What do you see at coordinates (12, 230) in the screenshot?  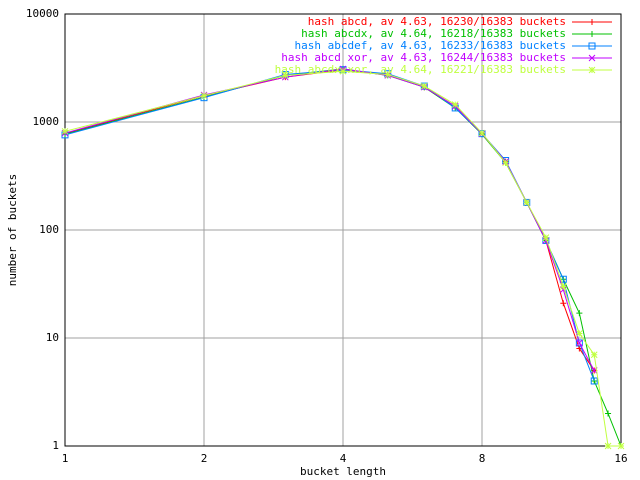 I see `y-axis-label: number of buckets` at bounding box center [12, 230].